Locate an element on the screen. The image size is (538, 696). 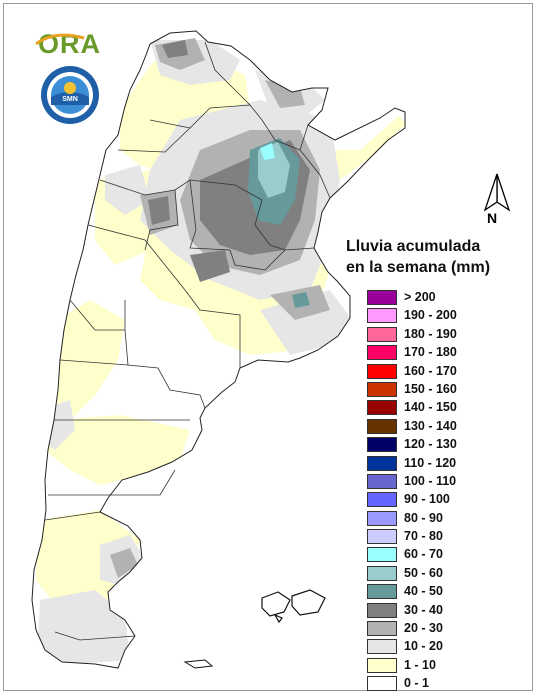
legend-label: 0 - 1 is located at coordinates (417, 683).